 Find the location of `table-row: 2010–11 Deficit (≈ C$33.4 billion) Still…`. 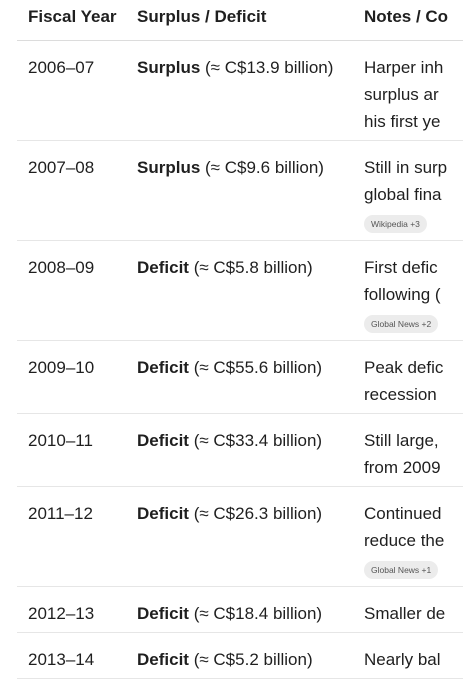

table-row: 2010–11 Deficit (≈ C$33.4 billion) Still… is located at coordinates (240, 450).